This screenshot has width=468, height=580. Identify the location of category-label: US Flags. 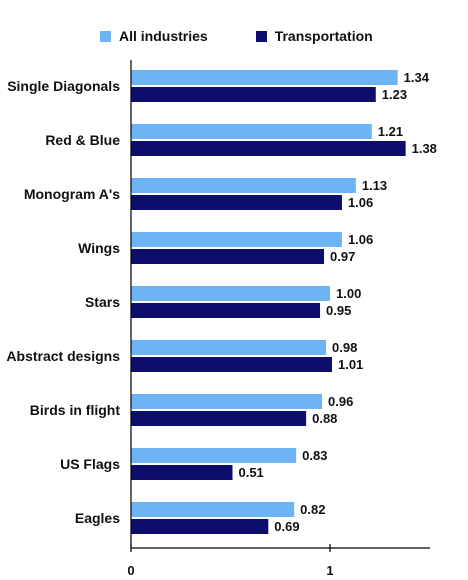
(90, 464).